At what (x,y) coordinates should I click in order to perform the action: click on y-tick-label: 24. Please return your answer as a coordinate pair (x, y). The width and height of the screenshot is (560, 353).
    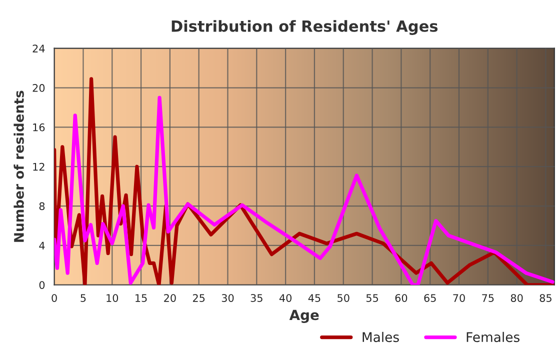
    Looking at the image, I should click on (38, 48).